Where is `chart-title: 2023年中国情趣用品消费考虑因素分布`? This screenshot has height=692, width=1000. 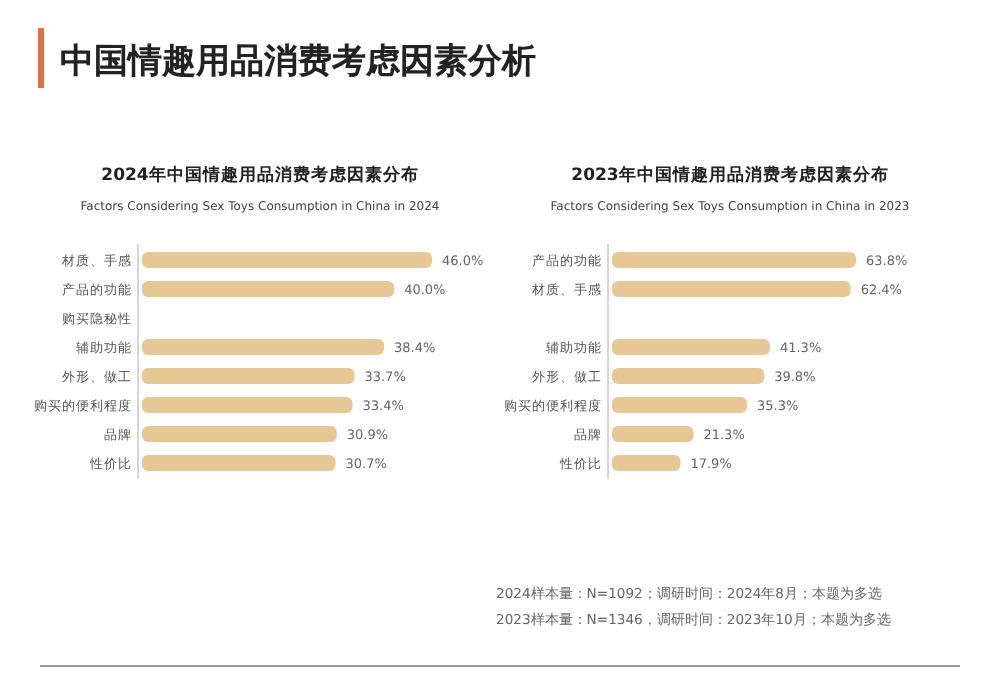 chart-title: 2023年中国情趣用品消费考虑因素分布 is located at coordinates (730, 175).